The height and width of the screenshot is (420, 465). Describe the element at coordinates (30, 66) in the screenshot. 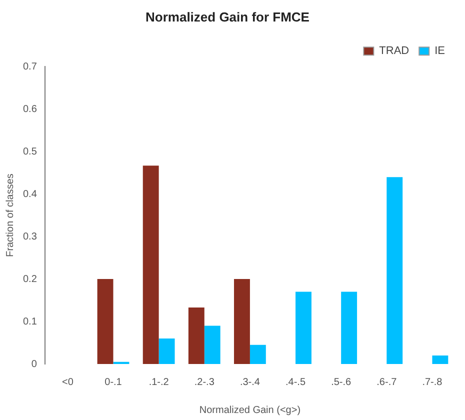

I see `y-tick-label: 0.7` at that location.